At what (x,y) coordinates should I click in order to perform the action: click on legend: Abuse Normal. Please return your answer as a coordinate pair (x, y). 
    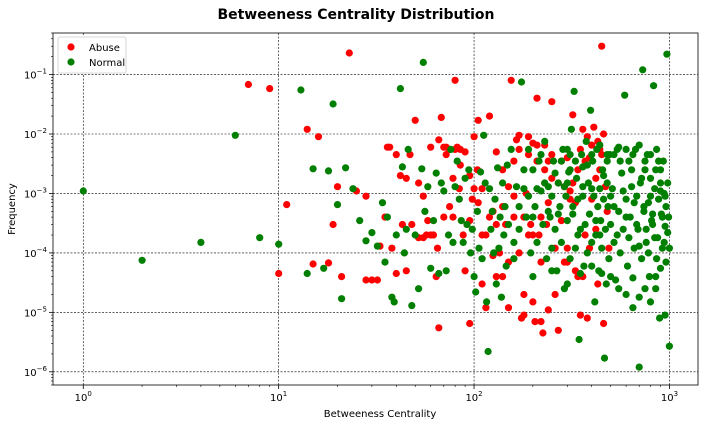
    Looking at the image, I should click on (92, 55).